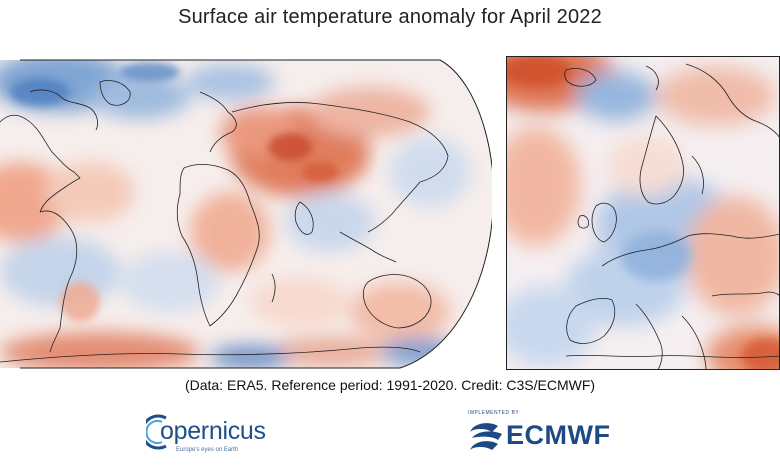  I want to click on copernicus-logo: opernicus Europe's eyes on Earth, so click(221, 434).